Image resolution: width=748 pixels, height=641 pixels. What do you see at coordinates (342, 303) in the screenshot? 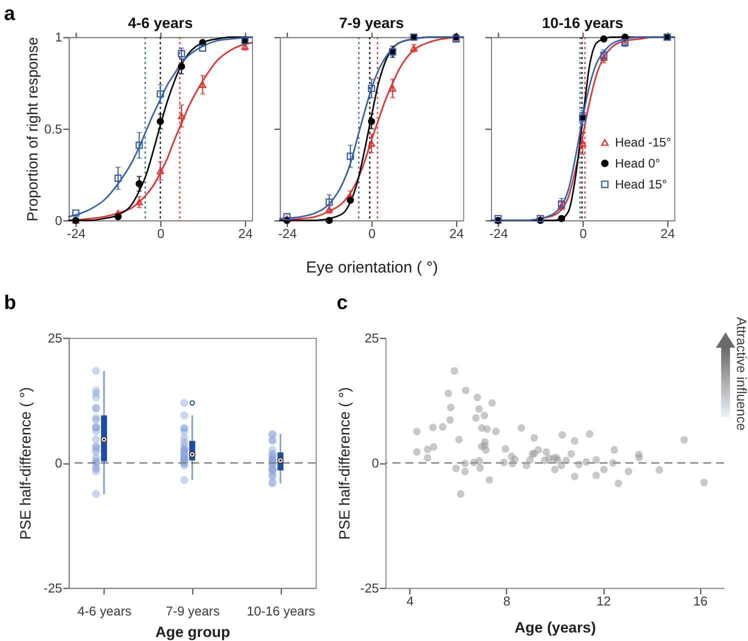
I see `text: c` at bounding box center [342, 303].